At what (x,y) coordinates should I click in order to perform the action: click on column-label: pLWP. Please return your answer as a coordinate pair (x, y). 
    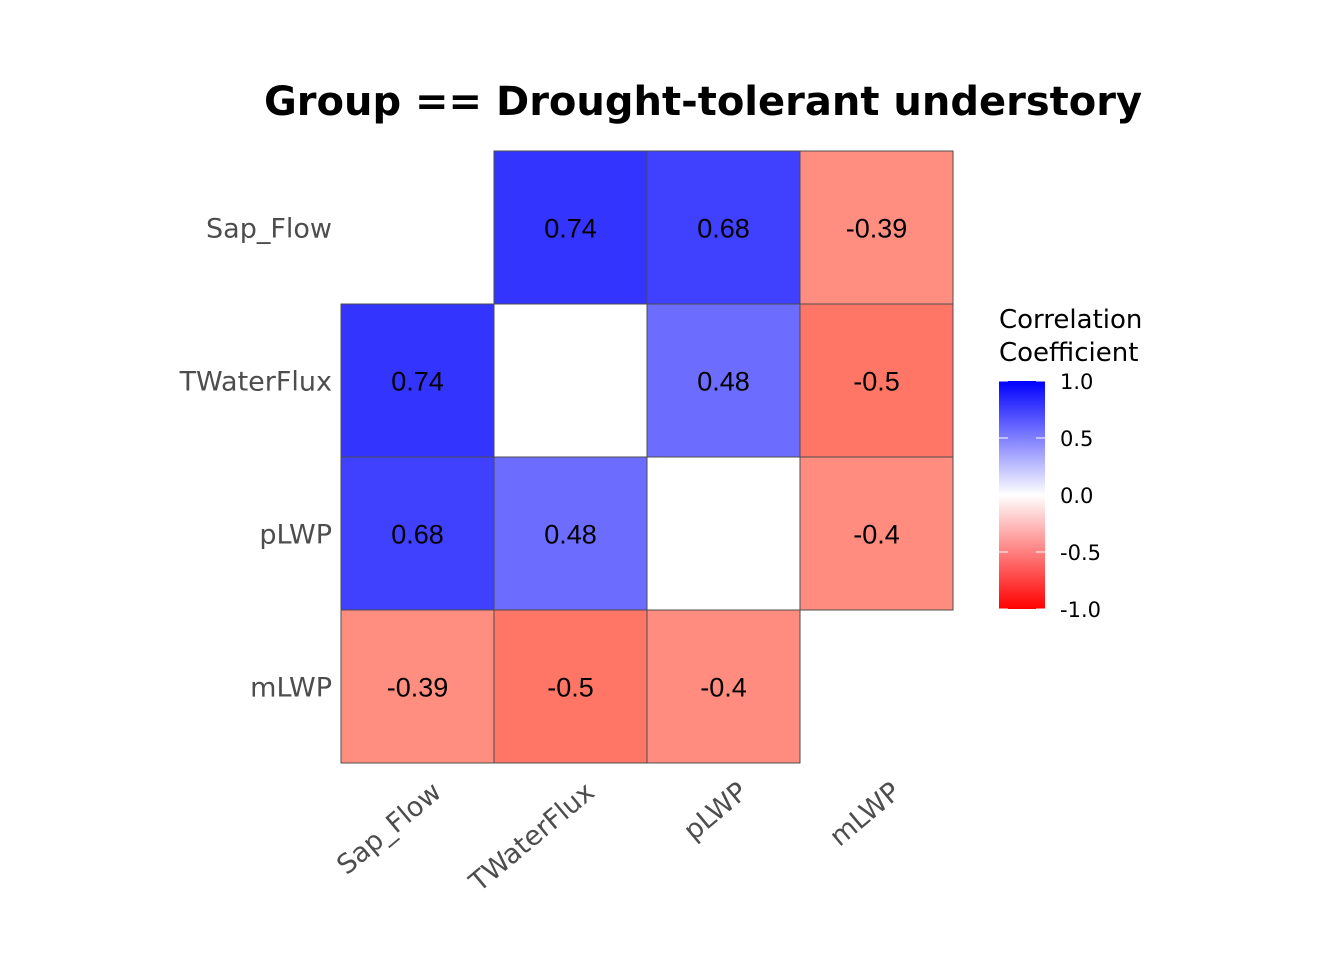
    Looking at the image, I should click on (716, 811).